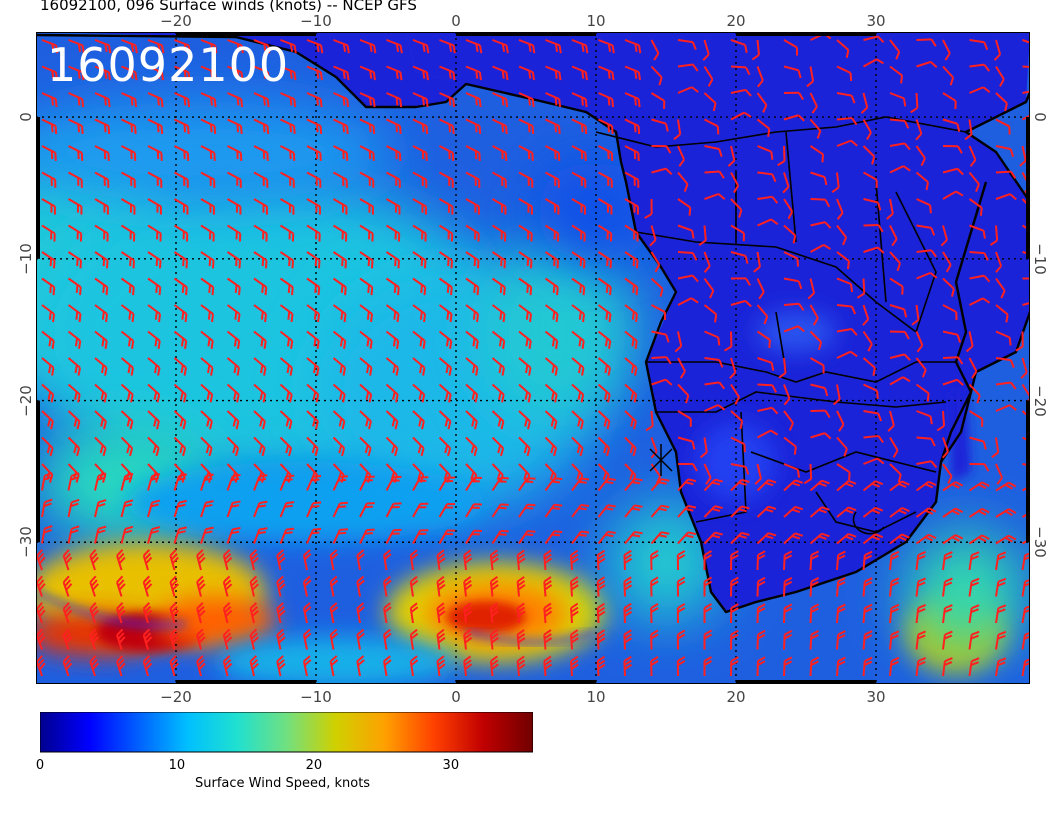  I want to click on colorbar-label: Surface Wind Speed, knots, so click(283, 783).